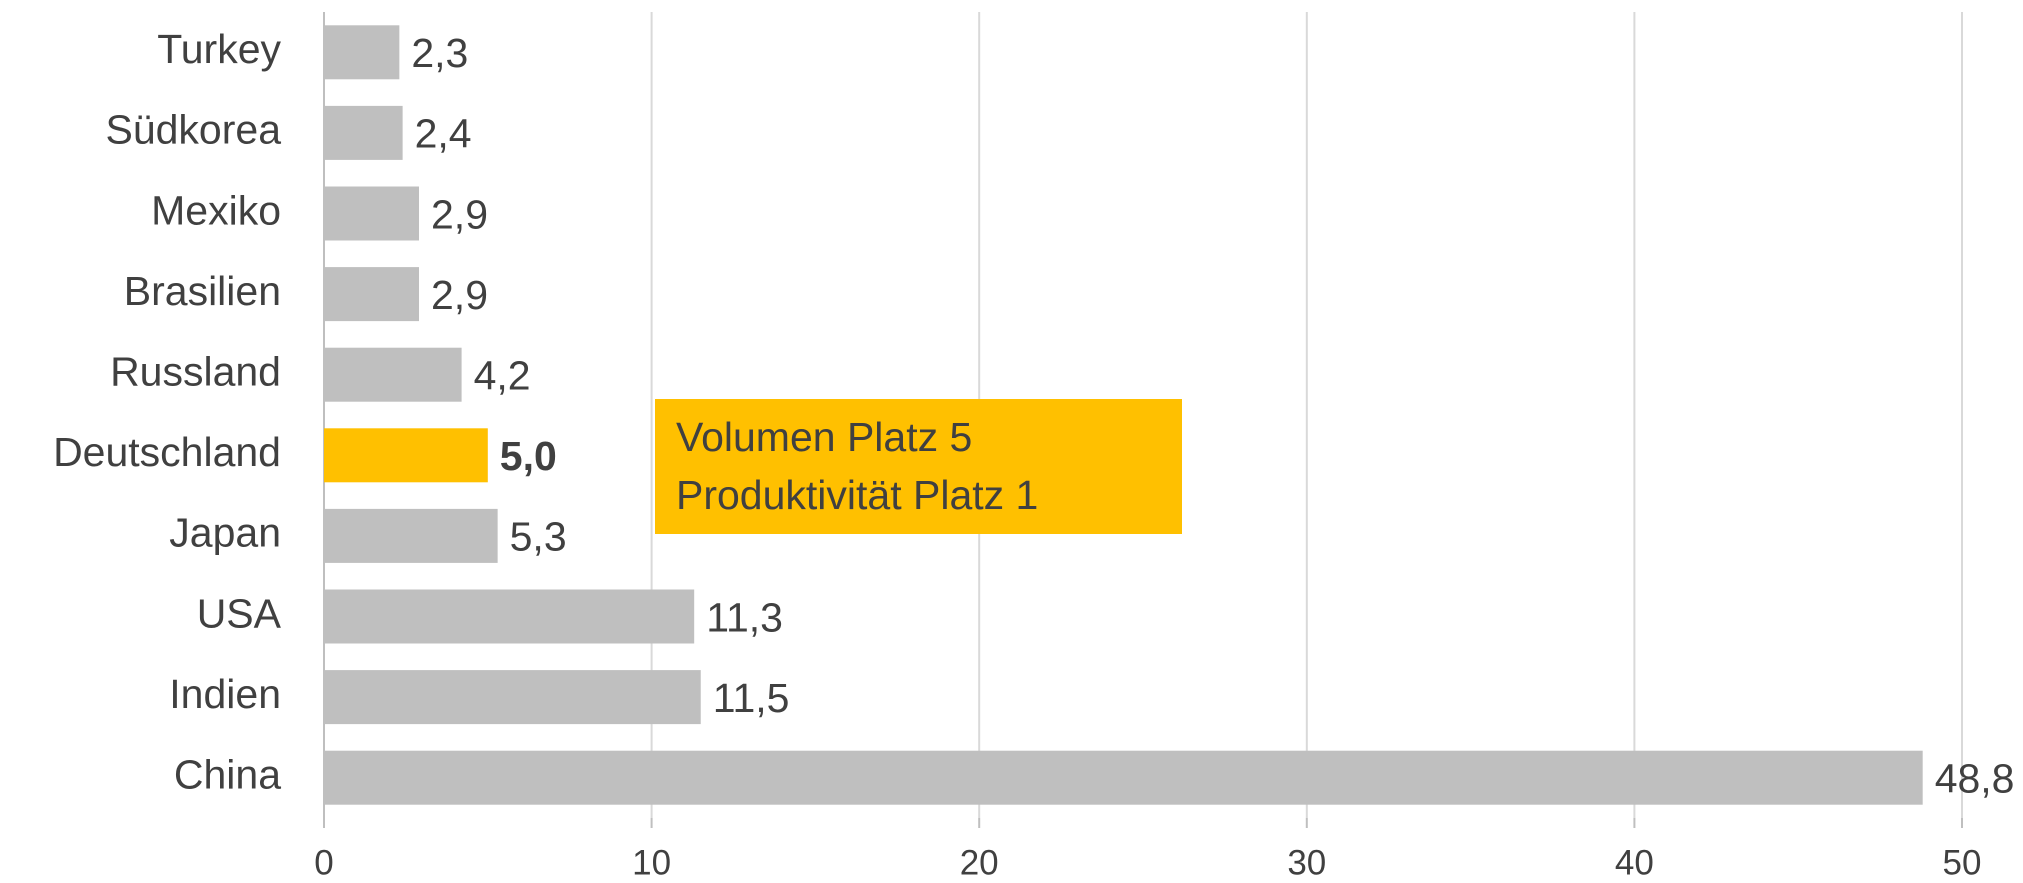  Describe the element at coordinates (744, 617) in the screenshot. I see `value-label: 11,3` at that location.